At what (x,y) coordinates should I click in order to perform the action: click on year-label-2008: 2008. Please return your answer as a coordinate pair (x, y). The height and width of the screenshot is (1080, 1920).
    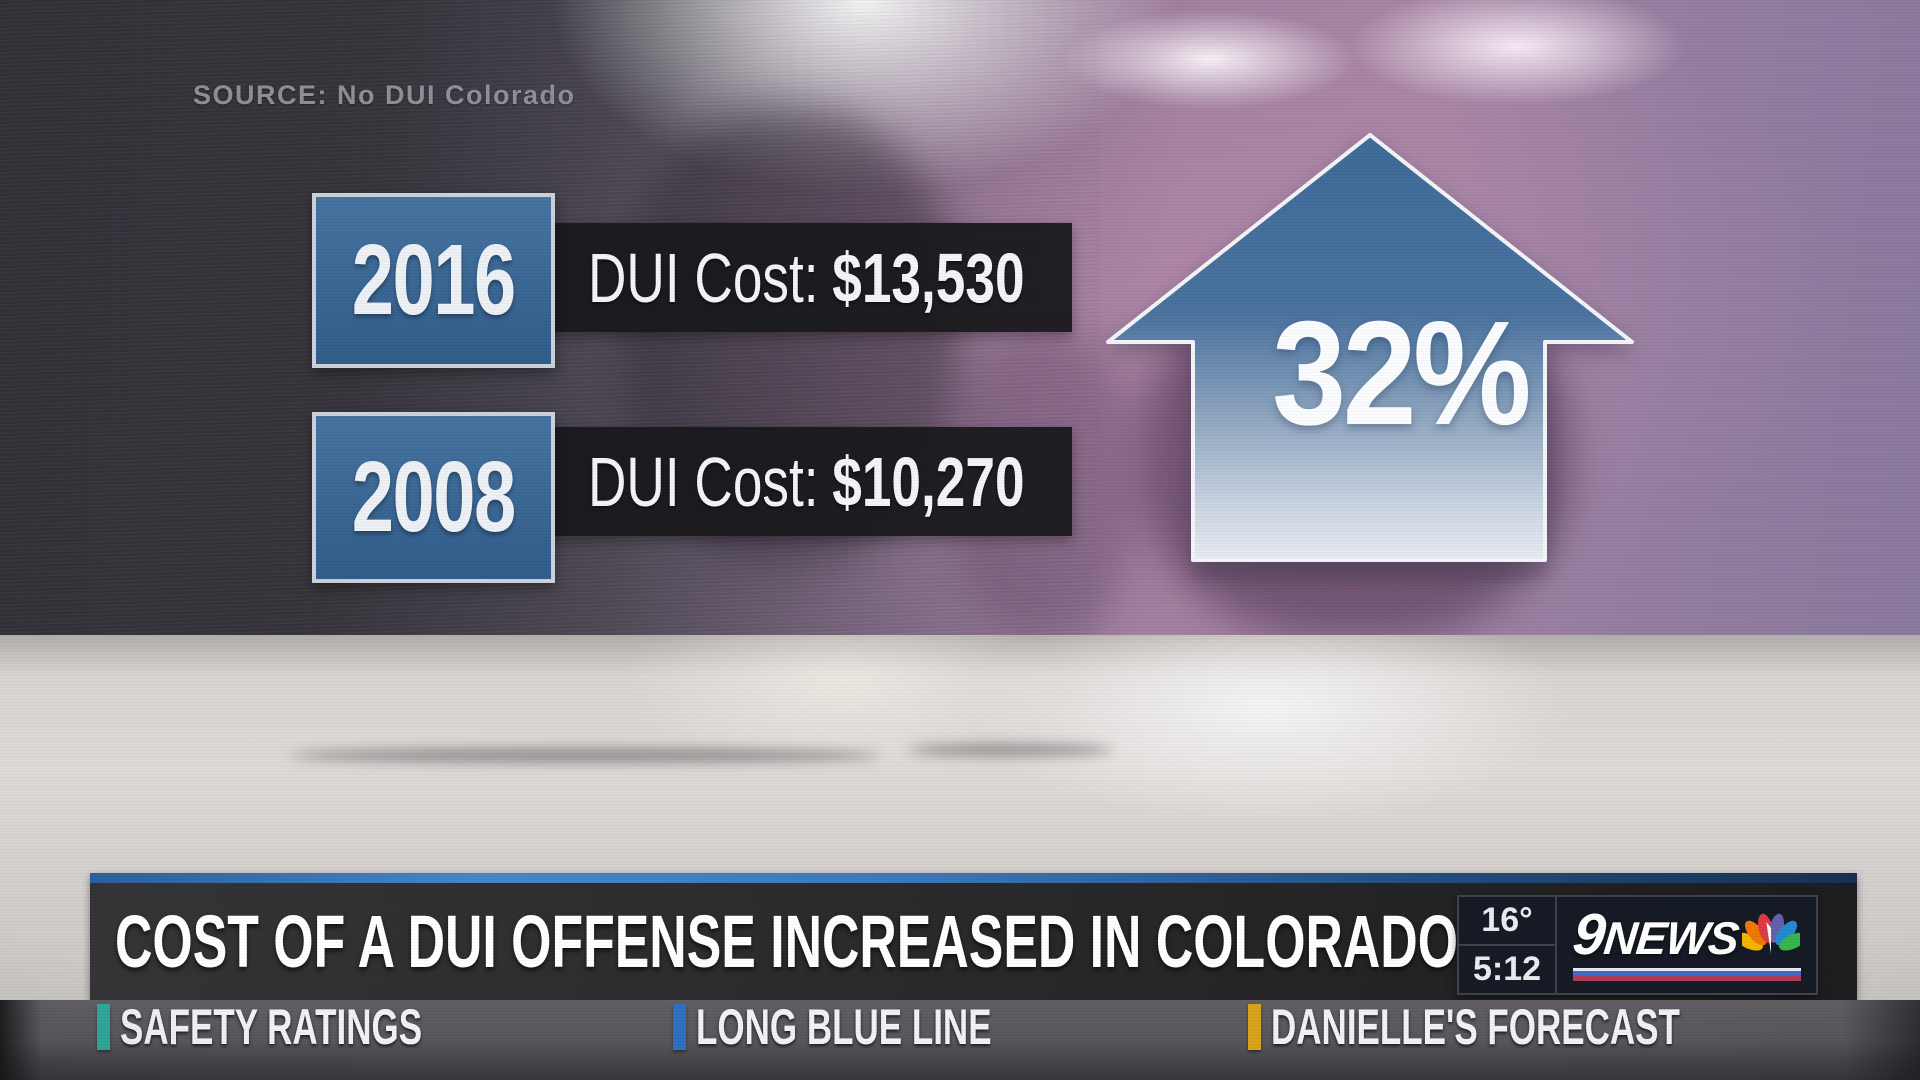
    Looking at the image, I should click on (434, 497).